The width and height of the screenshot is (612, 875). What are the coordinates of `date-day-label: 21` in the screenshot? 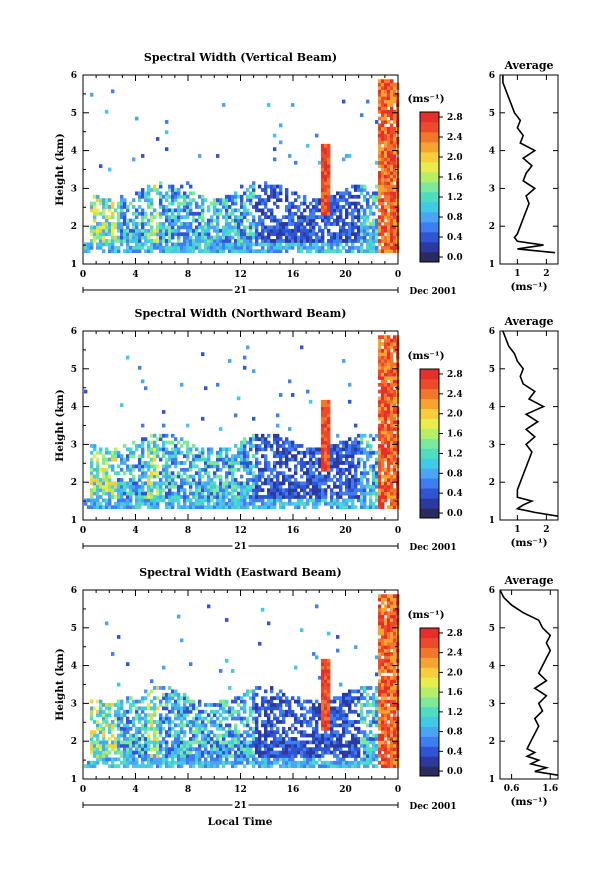 It's located at (240, 291).